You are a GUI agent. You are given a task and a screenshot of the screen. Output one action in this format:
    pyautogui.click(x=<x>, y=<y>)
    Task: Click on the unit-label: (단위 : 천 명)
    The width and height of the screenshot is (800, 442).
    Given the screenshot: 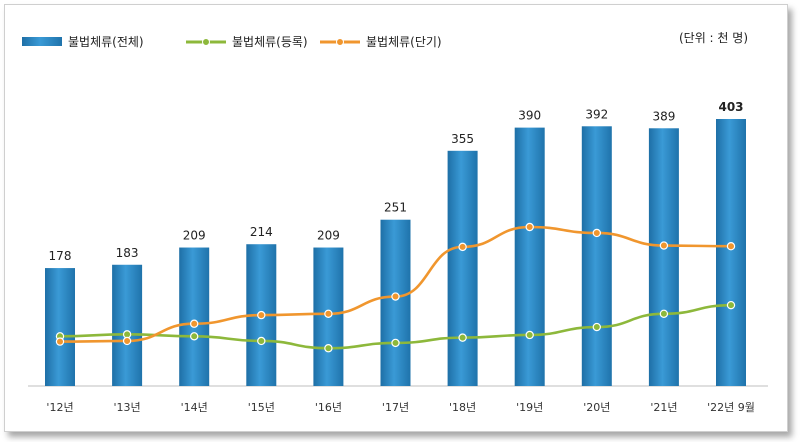 What is the action you would take?
    pyautogui.click(x=713, y=37)
    